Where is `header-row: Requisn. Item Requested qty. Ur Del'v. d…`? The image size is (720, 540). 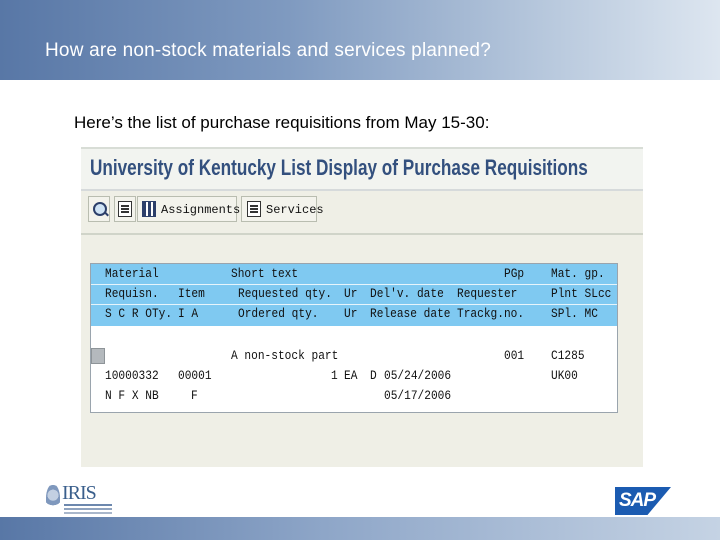
header-row: Requisn. Item Requested qty. Ur Del'v. d… is located at coordinates (354, 294).